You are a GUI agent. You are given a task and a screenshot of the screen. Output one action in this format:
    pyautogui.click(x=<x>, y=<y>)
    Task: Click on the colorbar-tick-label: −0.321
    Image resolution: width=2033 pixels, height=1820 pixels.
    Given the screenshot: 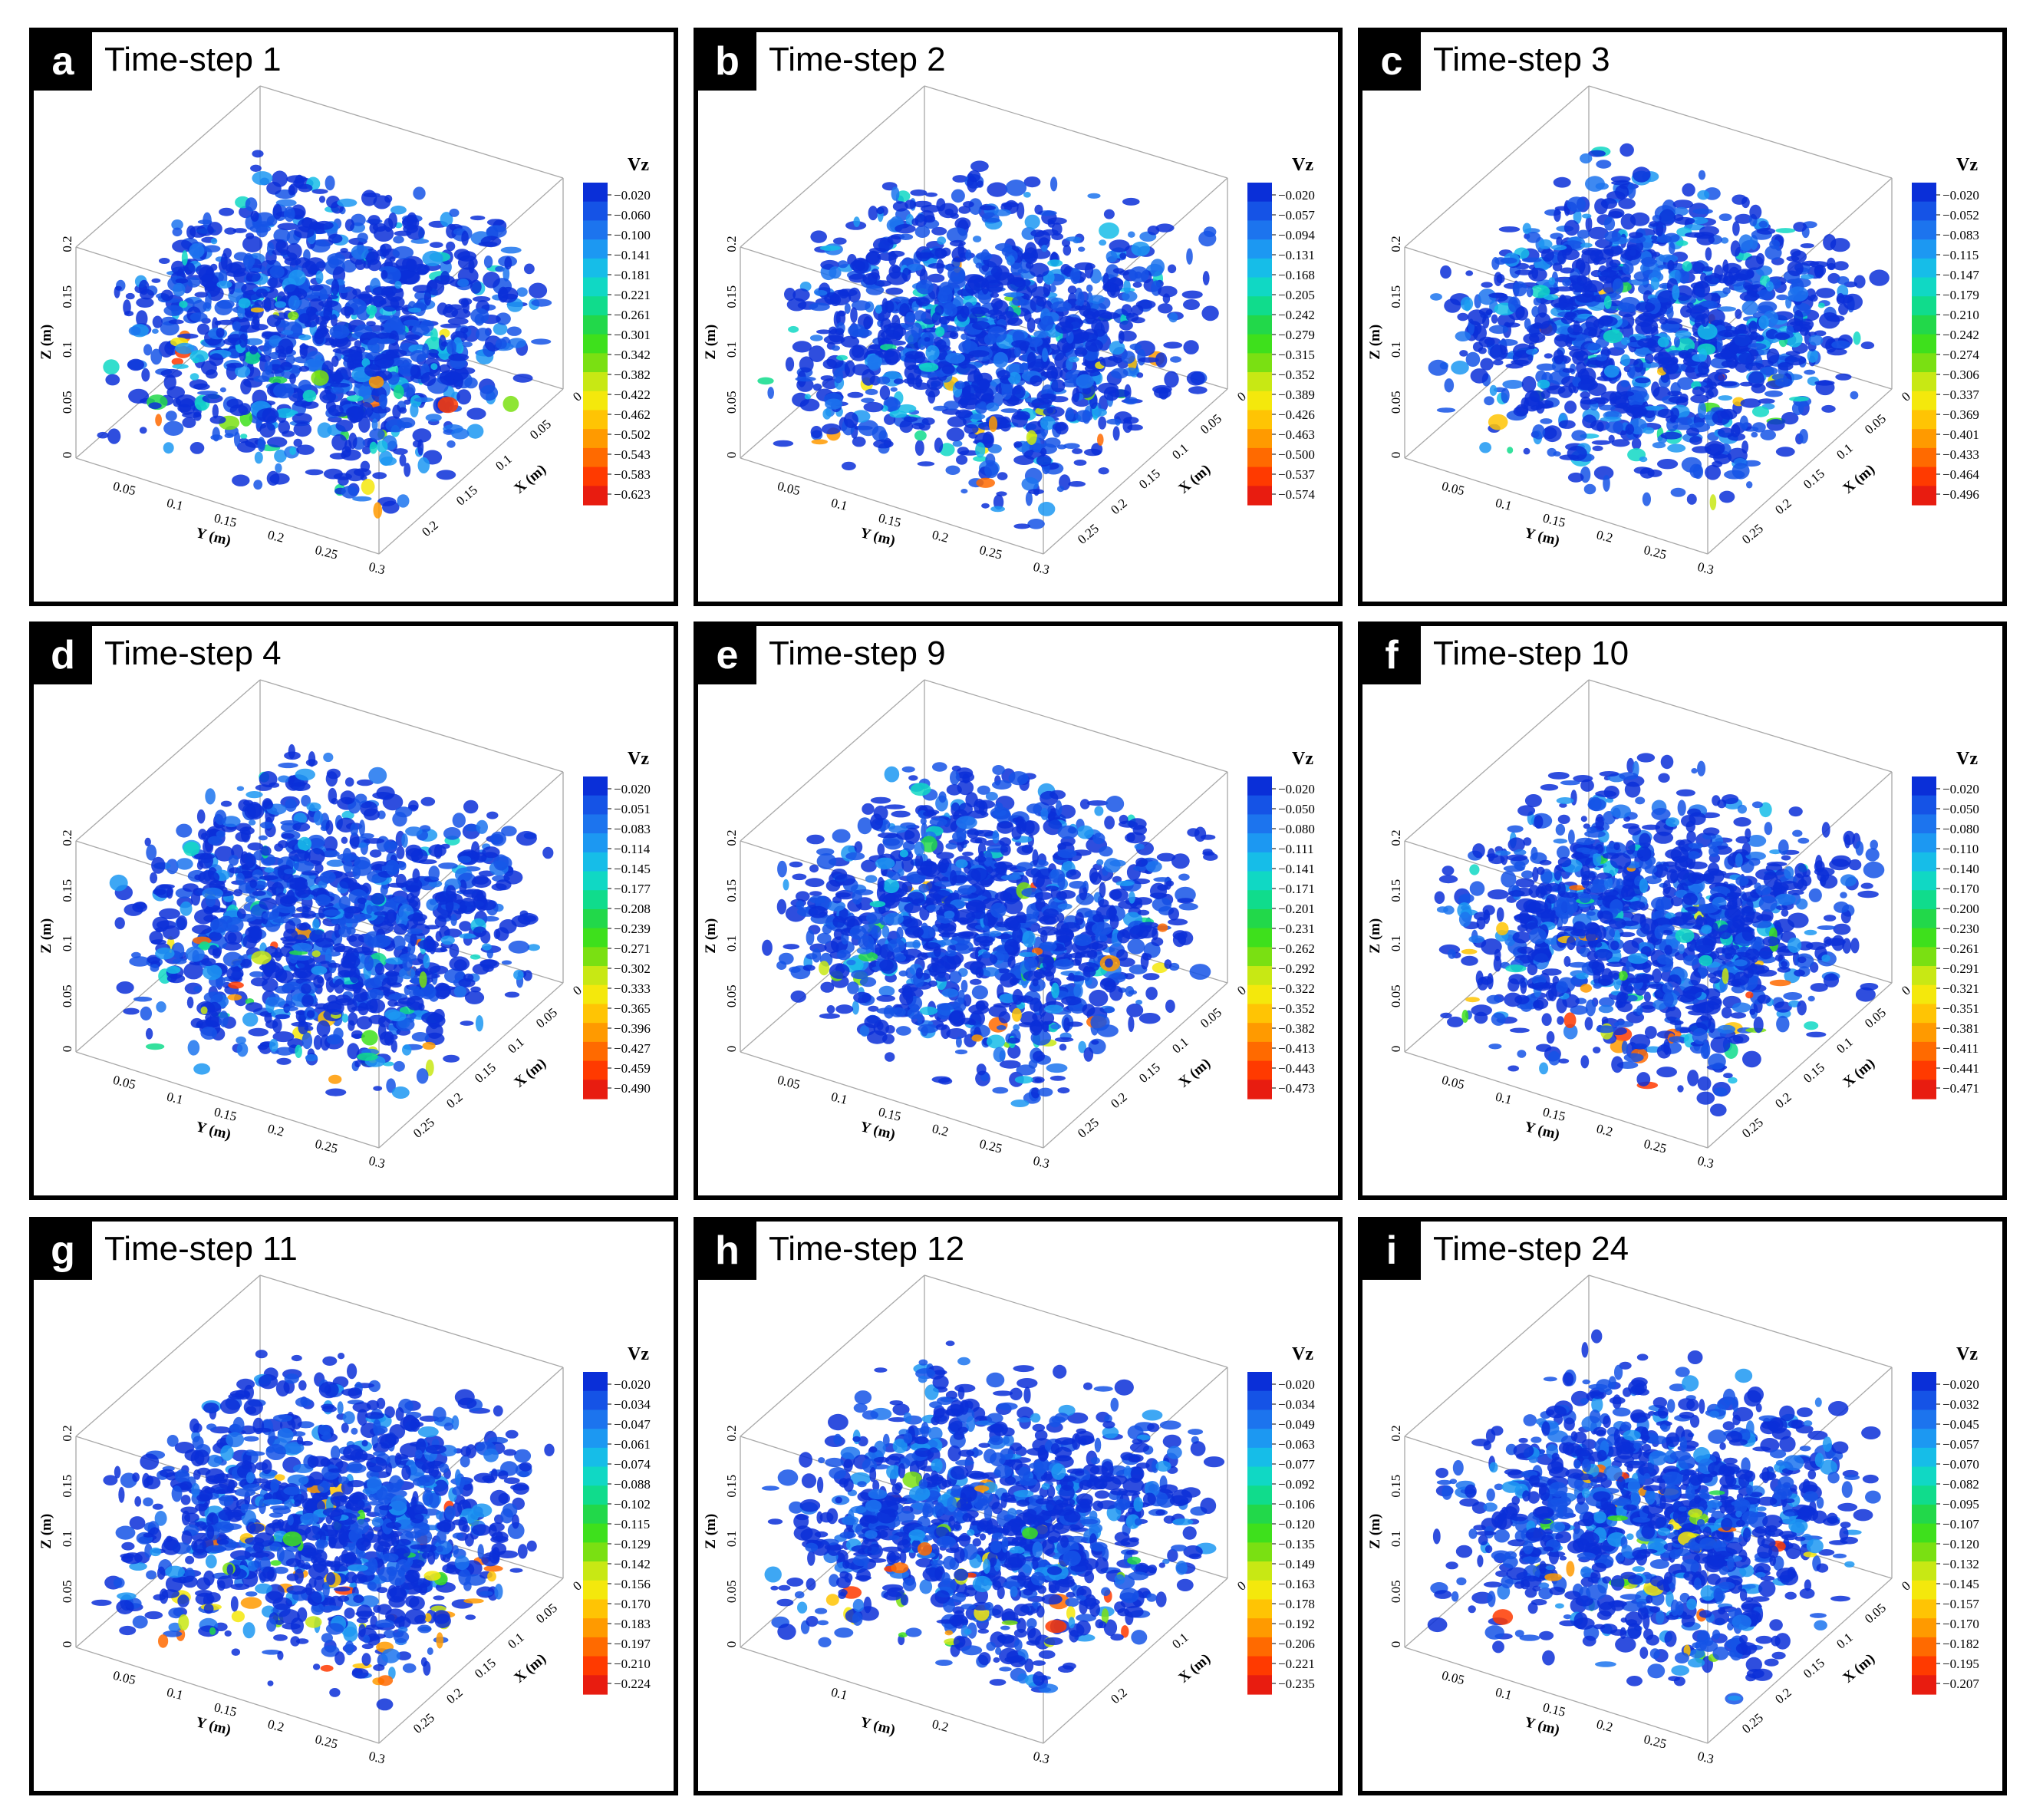 What is the action you would take?
    pyautogui.click(x=1960, y=988)
    